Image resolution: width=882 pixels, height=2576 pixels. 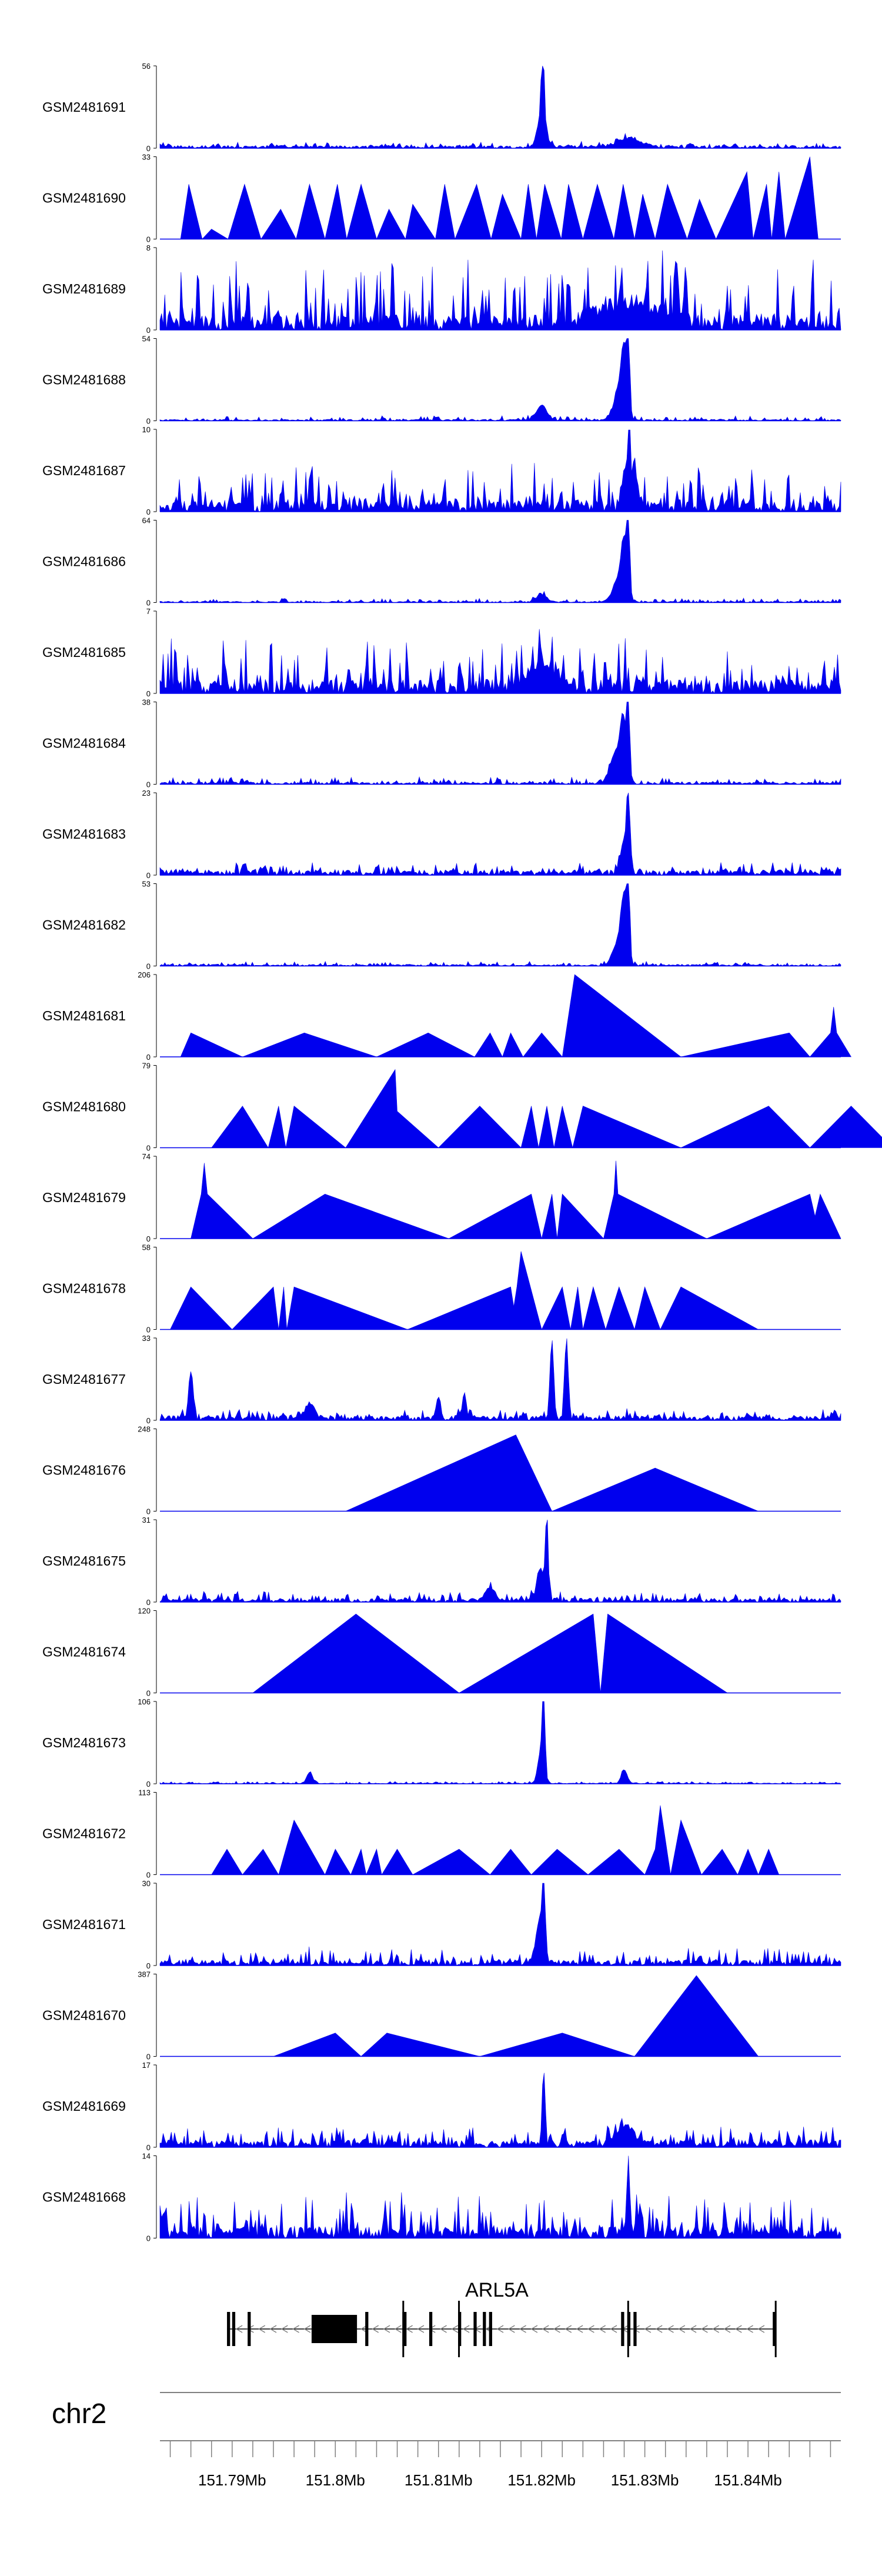 I want to click on track-label: GSM2481687, so click(x=84, y=470).